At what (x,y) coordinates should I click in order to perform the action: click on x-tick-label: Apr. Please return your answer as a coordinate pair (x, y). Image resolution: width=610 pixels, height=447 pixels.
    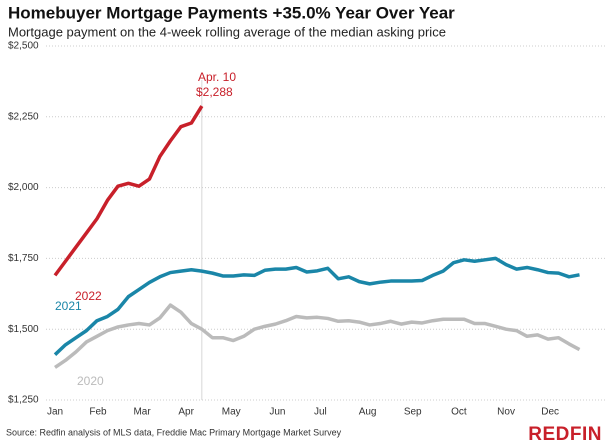
    Looking at the image, I should click on (186, 412).